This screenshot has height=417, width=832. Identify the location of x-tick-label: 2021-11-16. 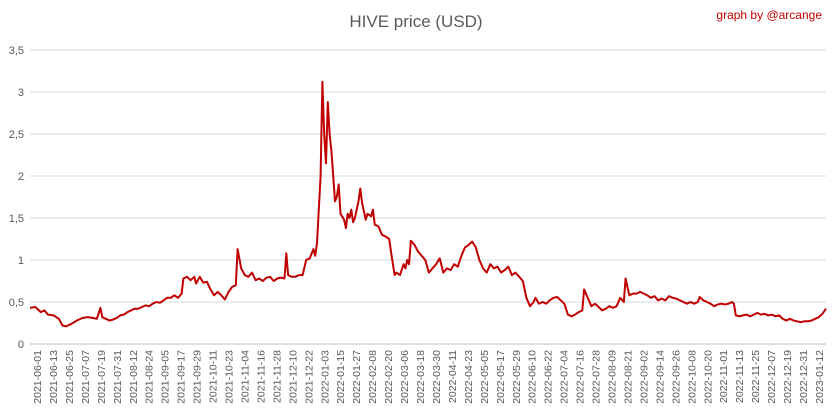
(261, 376).